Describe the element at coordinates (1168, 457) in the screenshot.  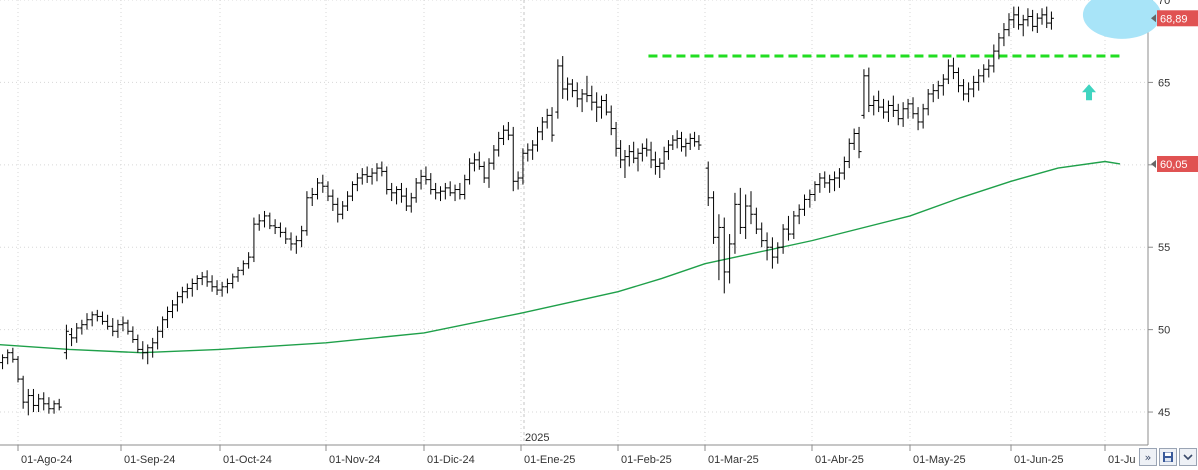
I see `save-button` at that location.